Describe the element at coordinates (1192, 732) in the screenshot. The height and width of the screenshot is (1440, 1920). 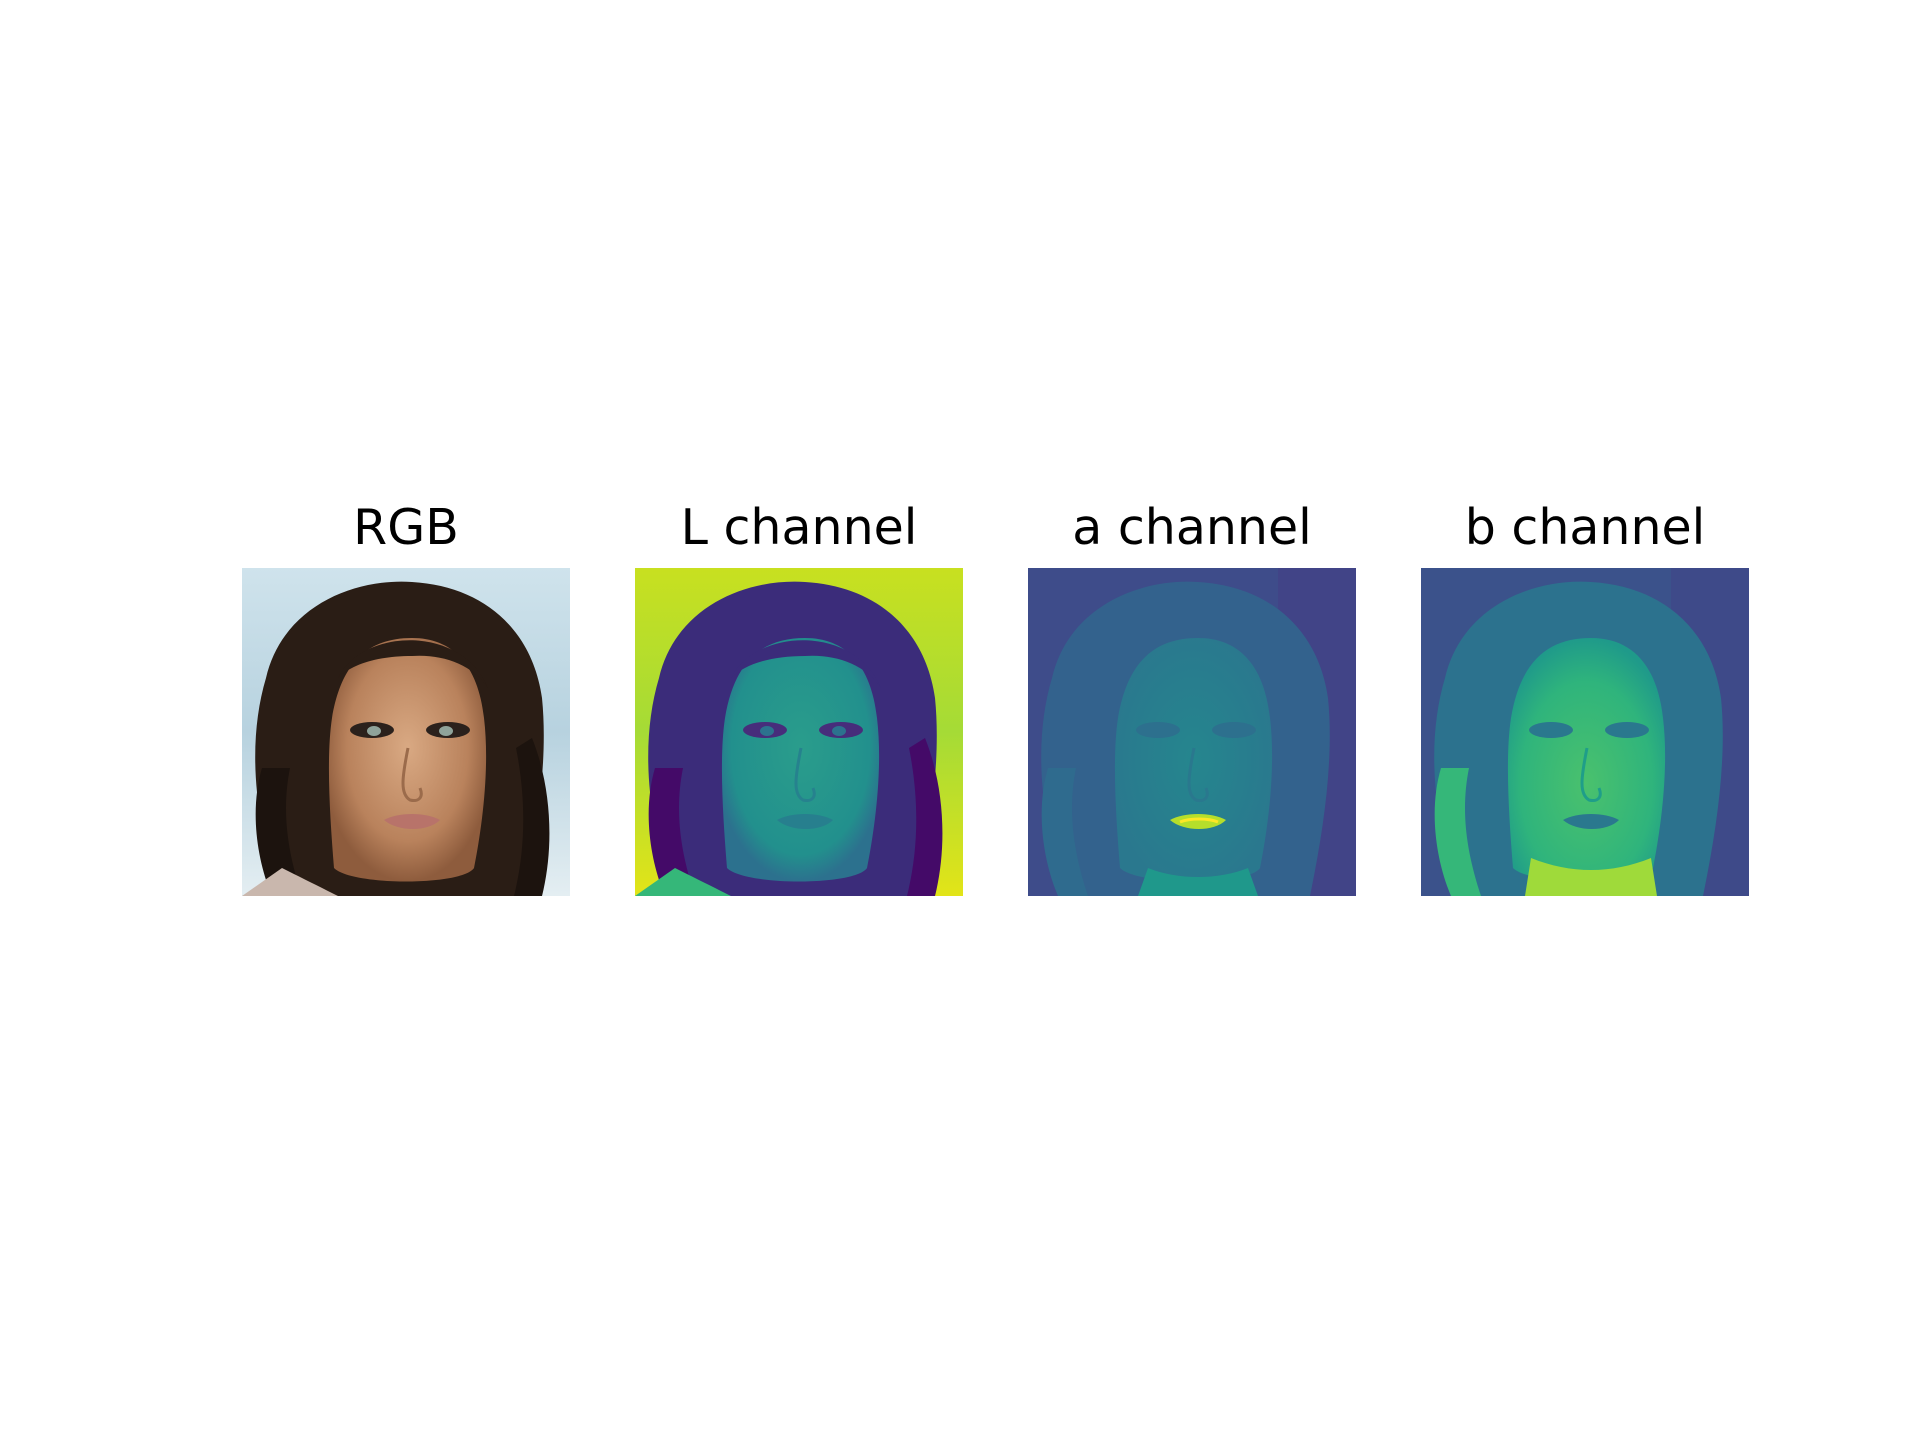
I see `a-channel-image` at that location.